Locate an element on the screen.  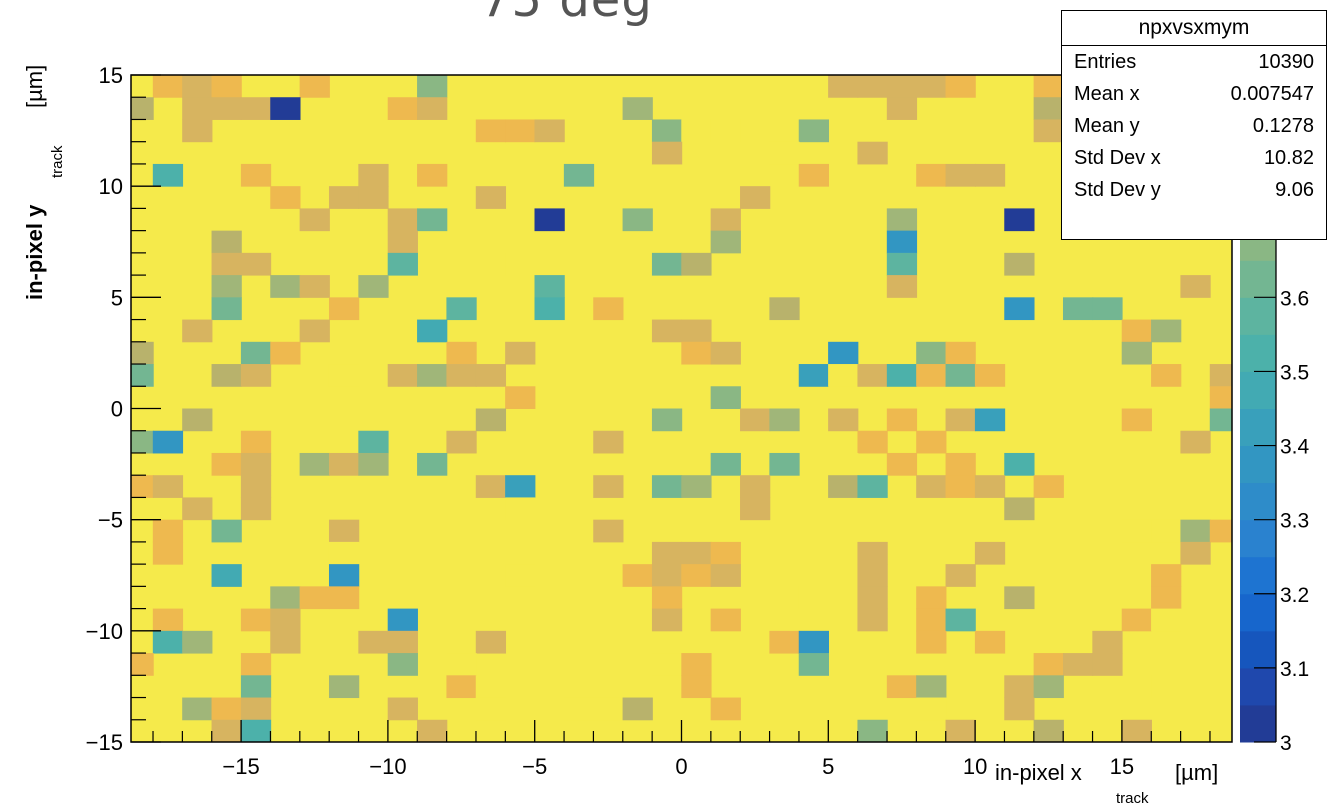
stats-label: Entries is located at coordinates (1105, 62).